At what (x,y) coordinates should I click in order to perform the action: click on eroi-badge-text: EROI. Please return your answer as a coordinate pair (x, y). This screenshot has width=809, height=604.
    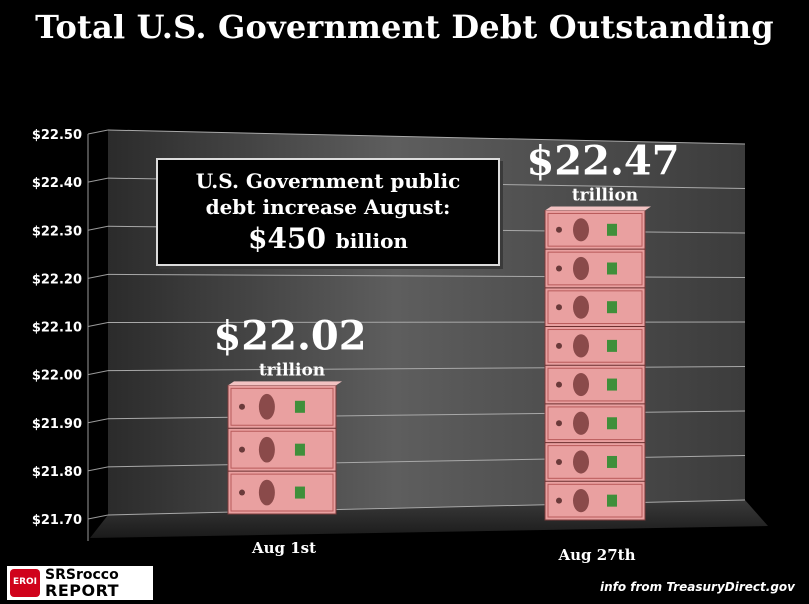
    Looking at the image, I should click on (25, 582).